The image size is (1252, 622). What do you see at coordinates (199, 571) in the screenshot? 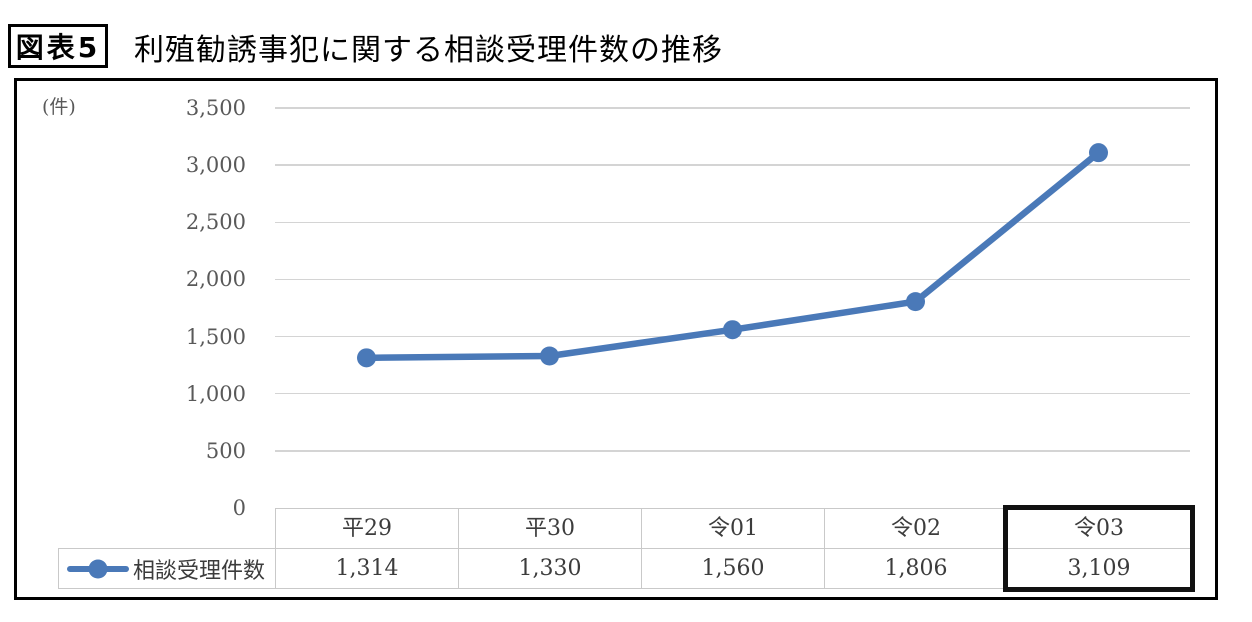
I see `legend-series-label: 相談受理件数` at bounding box center [199, 571].